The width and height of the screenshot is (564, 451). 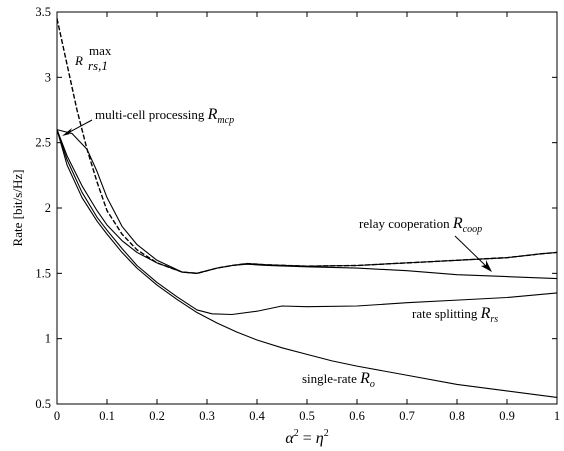 What do you see at coordinates (48, 77) in the screenshot?
I see `y-tick-label: 3` at bounding box center [48, 77].